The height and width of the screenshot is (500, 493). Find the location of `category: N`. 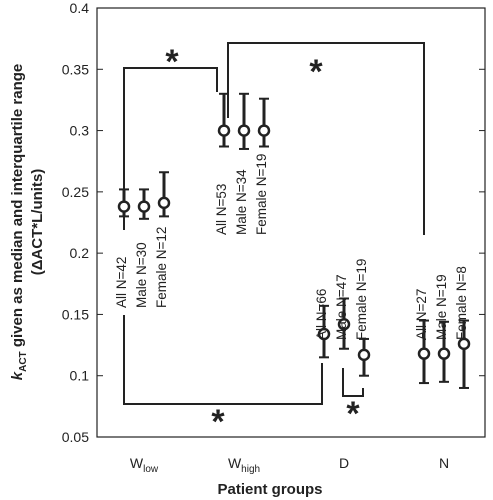

category: N is located at coordinates (444, 463).